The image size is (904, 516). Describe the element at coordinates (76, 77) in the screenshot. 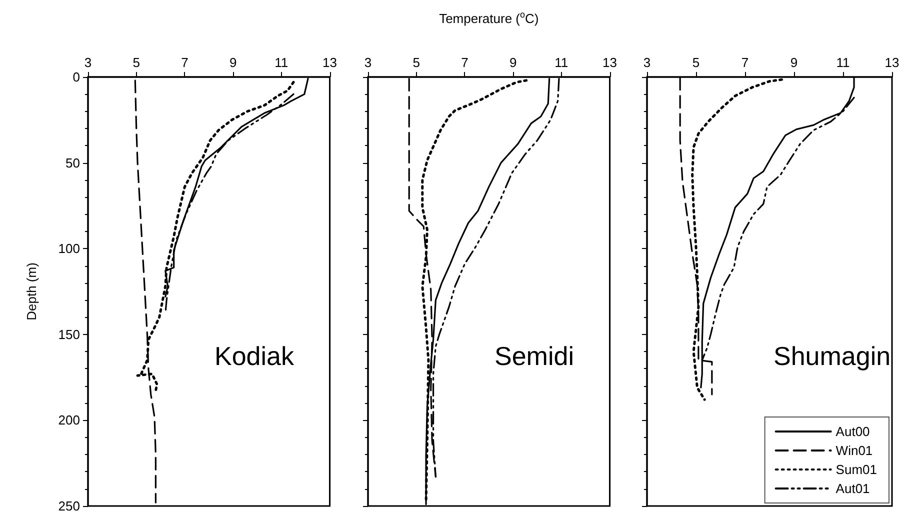

I see `y-tick-label: 0` at that location.